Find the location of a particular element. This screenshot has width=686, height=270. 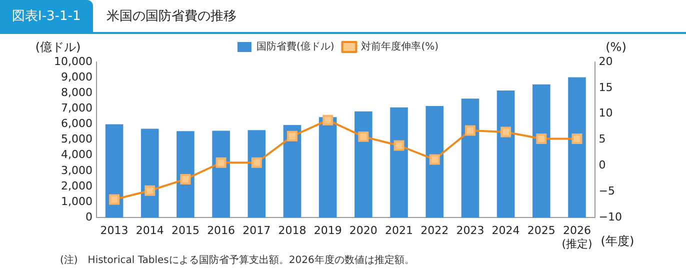

y-tick-label: 3,000 is located at coordinates (76, 170).